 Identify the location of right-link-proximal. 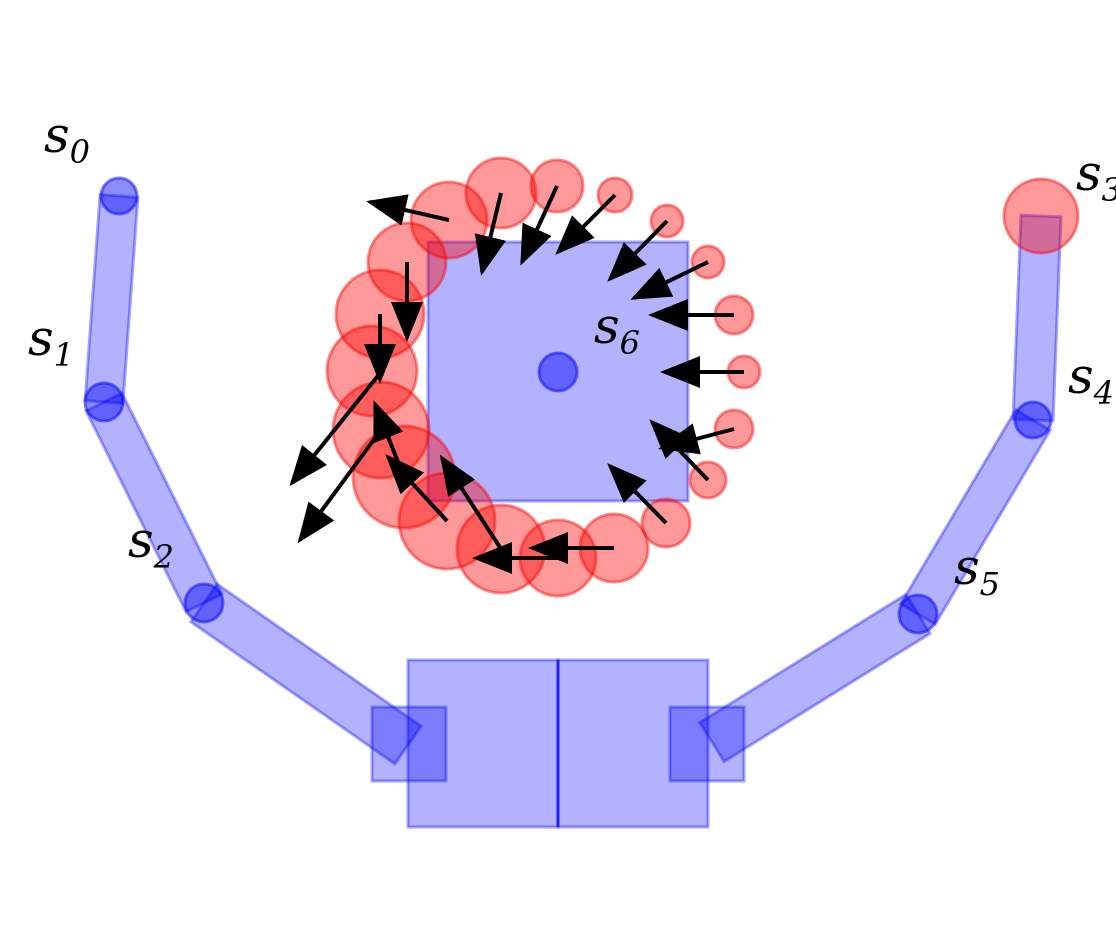
(815, 678).